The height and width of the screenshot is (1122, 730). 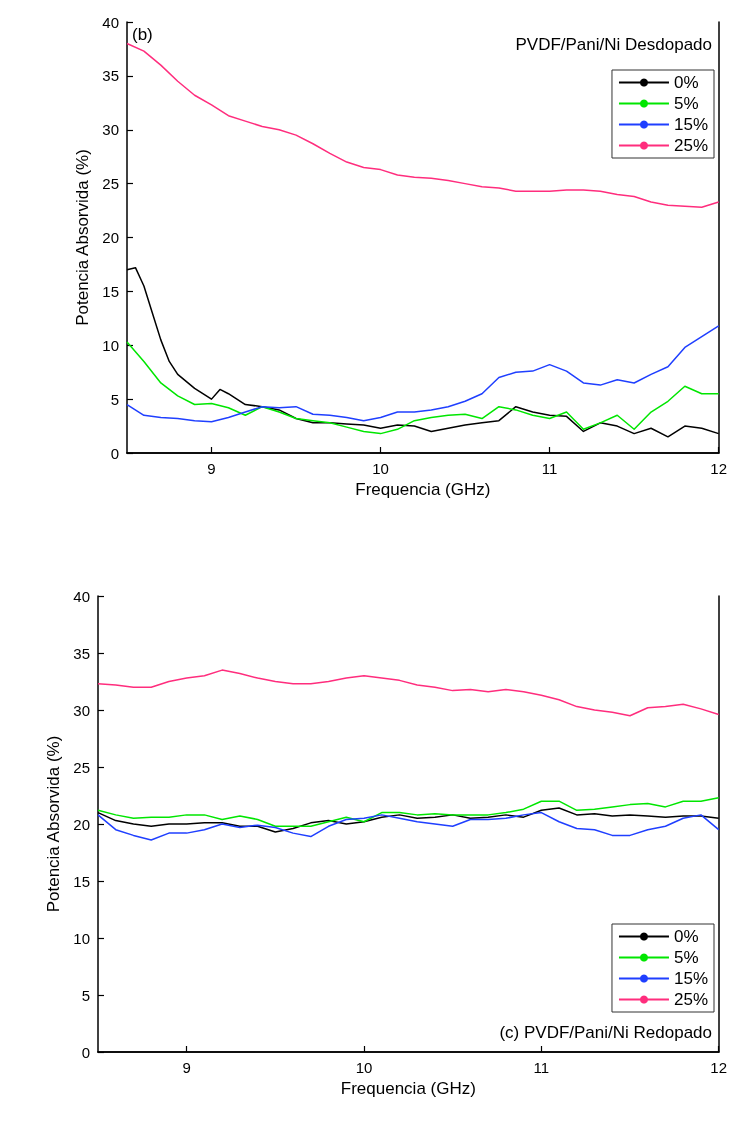 What do you see at coordinates (605, 1032) in the screenshot?
I see `annotation: (c) PVDF/Pani/Ni Redopado` at bounding box center [605, 1032].